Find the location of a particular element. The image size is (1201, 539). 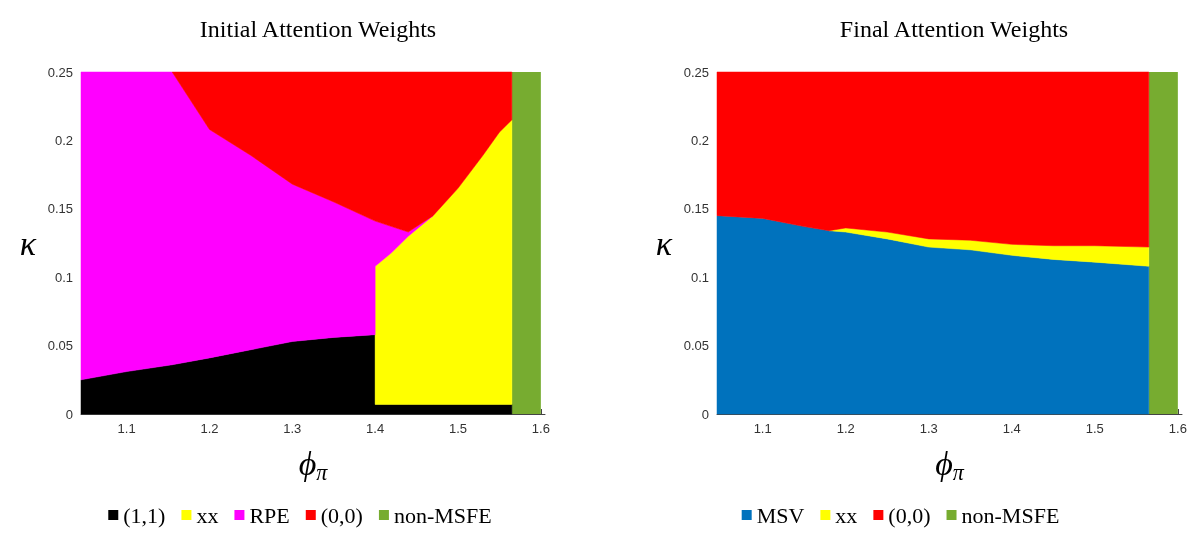

legend-label: (1,1) is located at coordinates (144, 515).